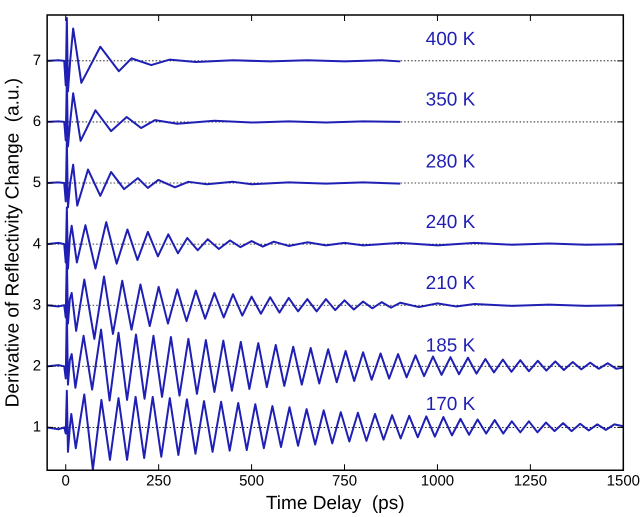  Describe the element at coordinates (451, 283) in the screenshot. I see `series-label: 210 K` at that location.